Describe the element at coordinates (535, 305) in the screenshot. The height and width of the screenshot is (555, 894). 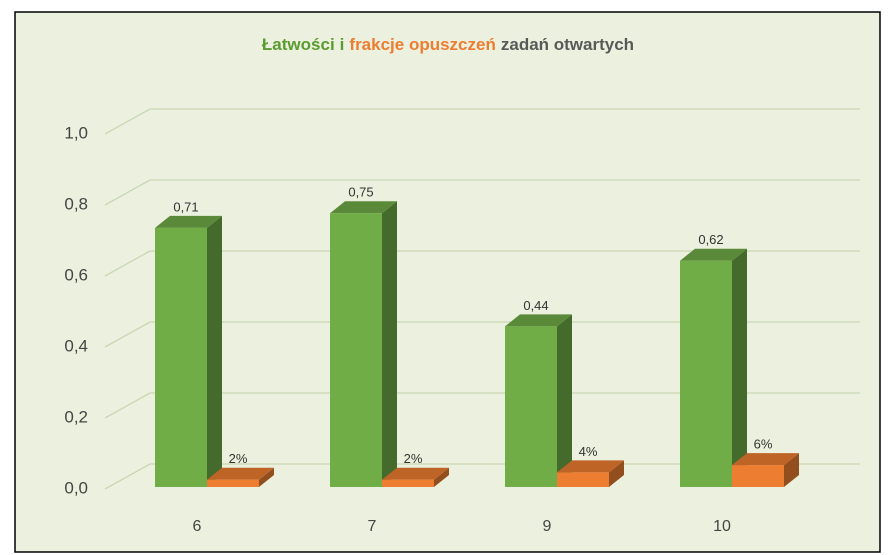
I see `value-label: 0,44` at that location.